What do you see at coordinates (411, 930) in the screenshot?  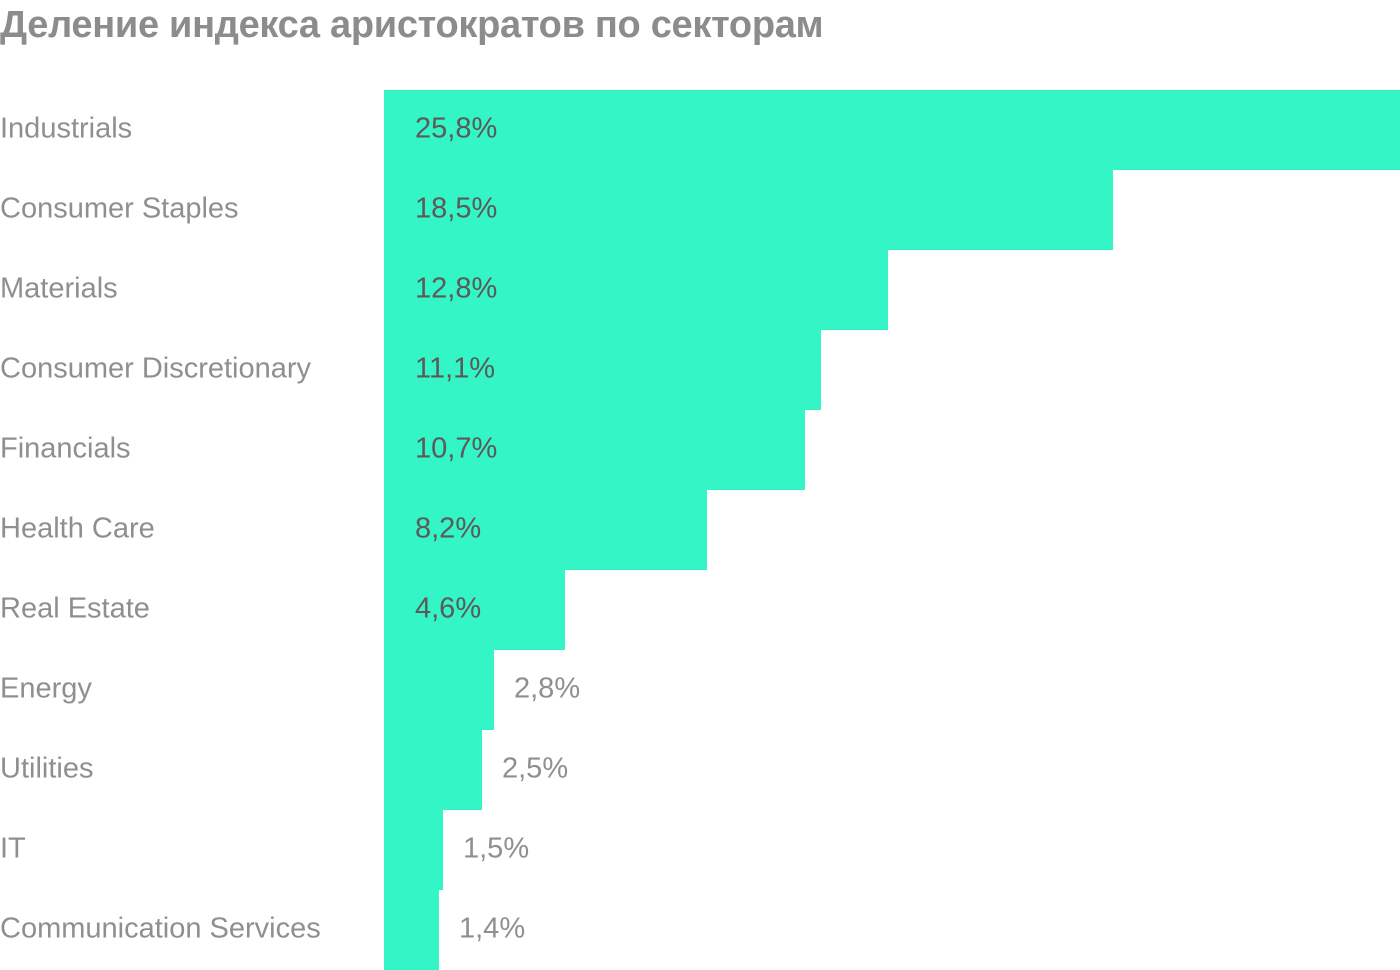 I see `bar-communication-services` at bounding box center [411, 930].